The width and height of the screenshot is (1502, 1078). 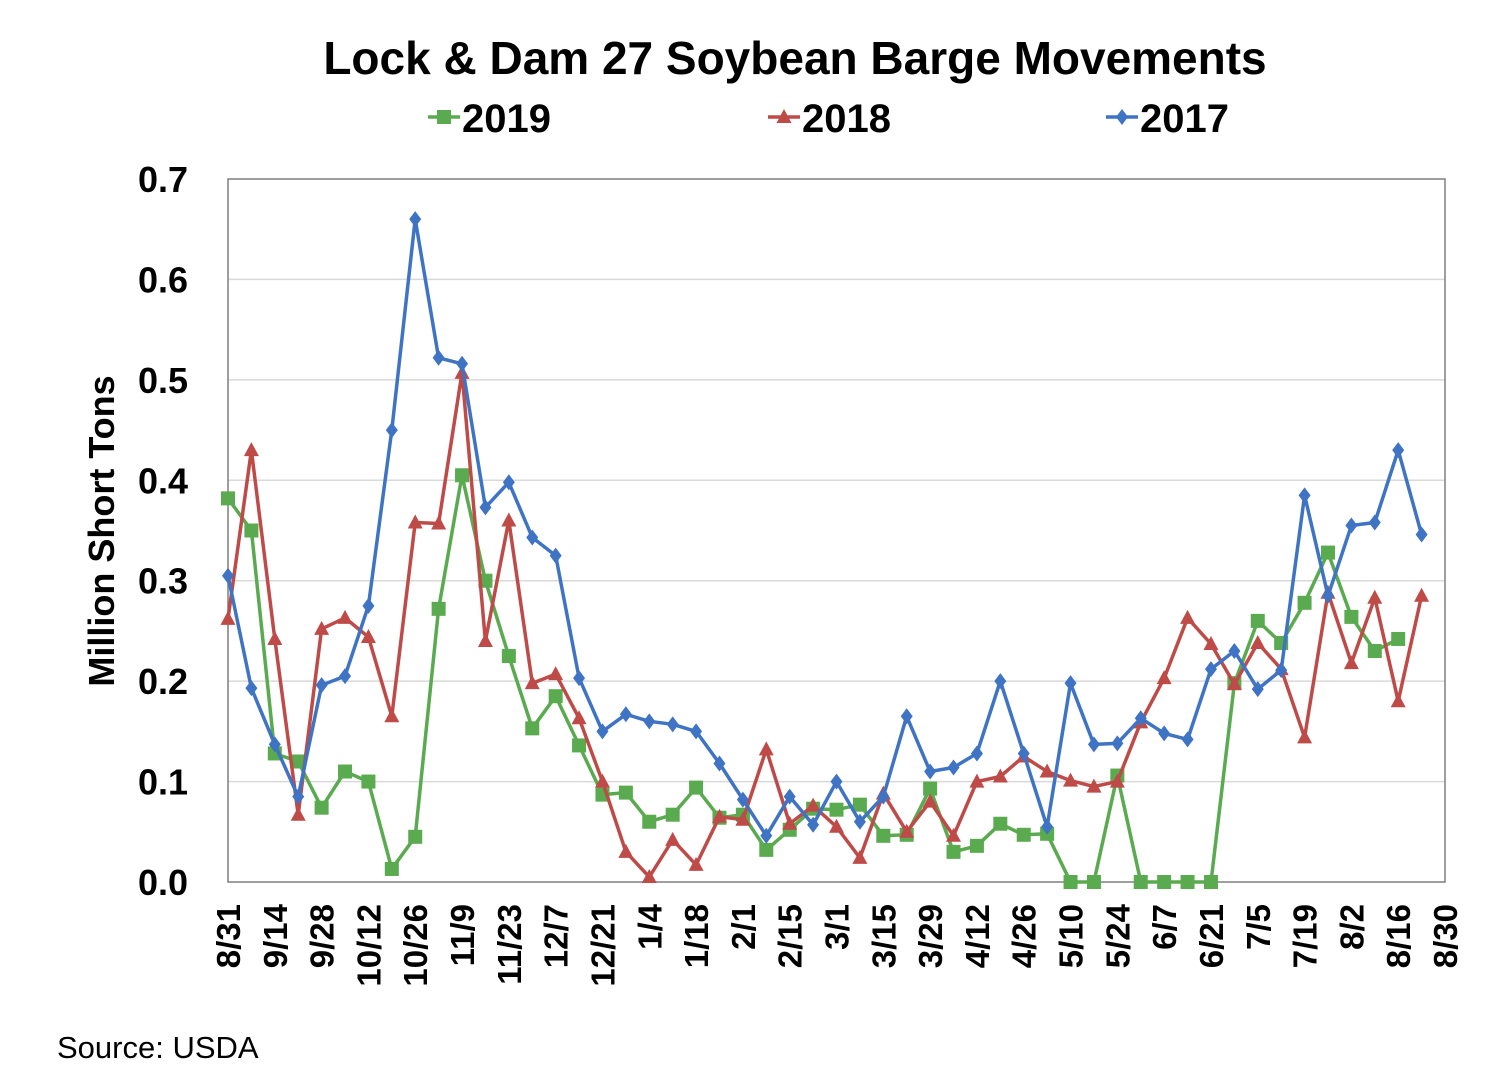 What do you see at coordinates (163, 782) in the screenshot?
I see `y-tick-label: 0.1` at bounding box center [163, 782].